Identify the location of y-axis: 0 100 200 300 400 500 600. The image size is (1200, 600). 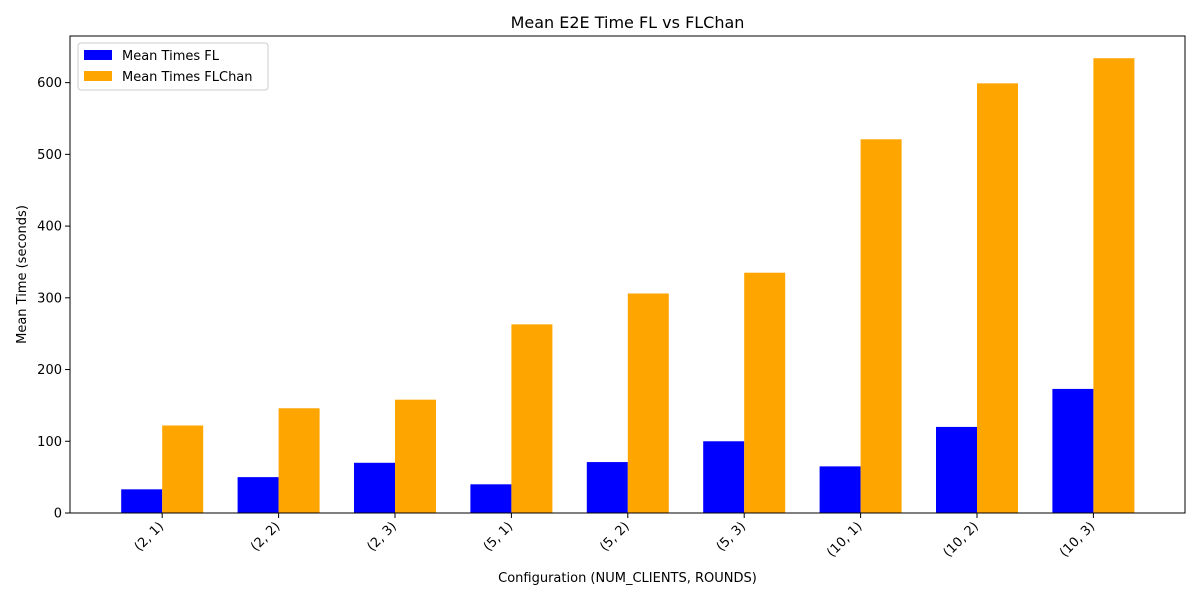
(53, 299).